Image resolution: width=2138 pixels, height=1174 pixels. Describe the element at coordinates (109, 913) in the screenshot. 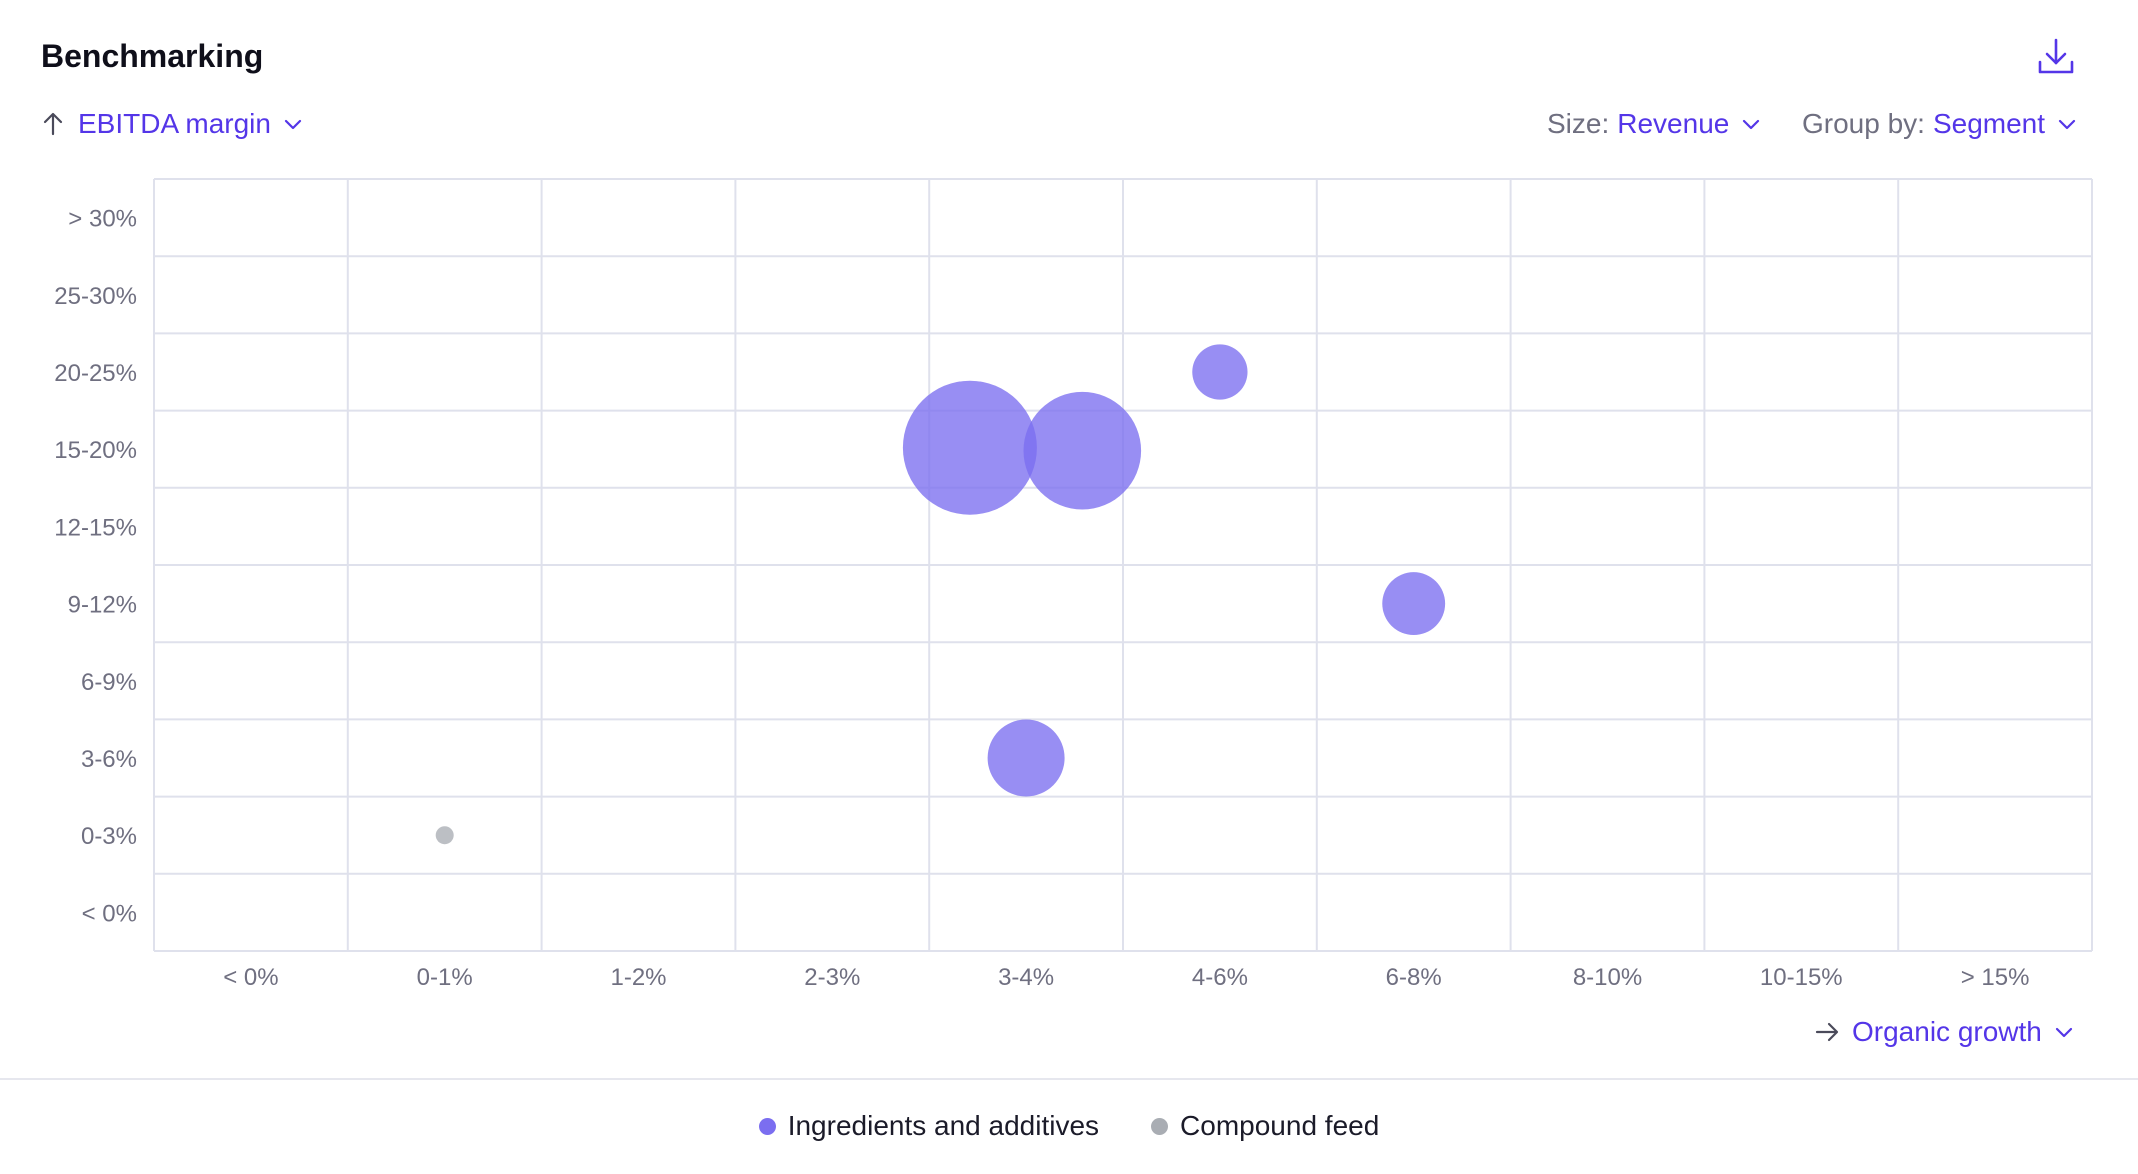

I see `y-tick-label: < 0%` at that location.